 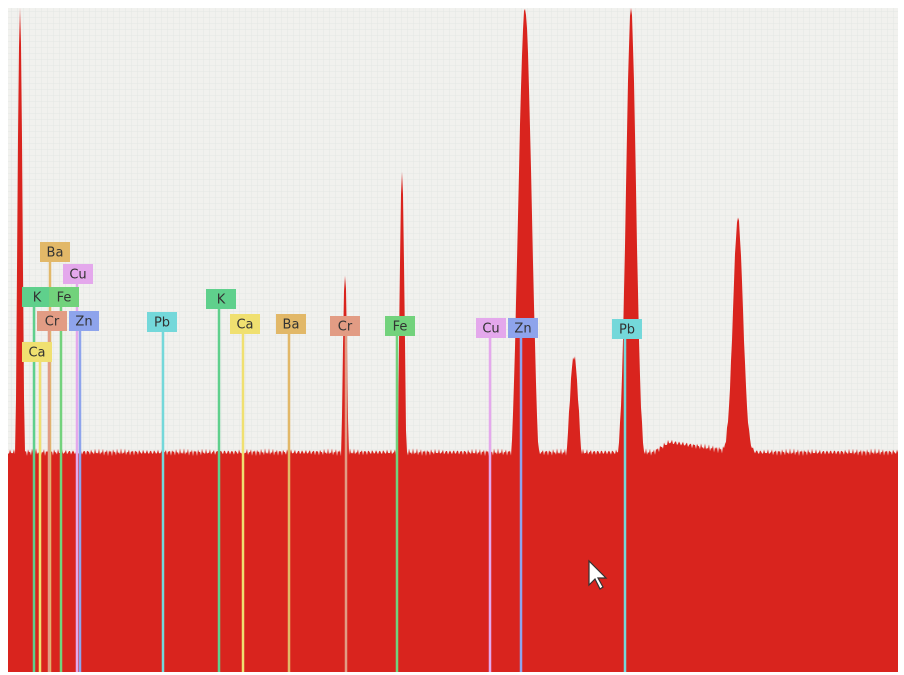 What do you see at coordinates (598, 574) in the screenshot?
I see `mouse-cursor` at bounding box center [598, 574].